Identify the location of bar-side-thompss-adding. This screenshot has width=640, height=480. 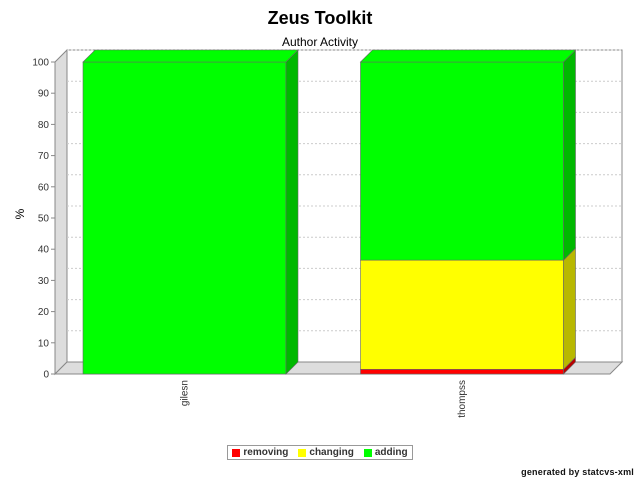
(569, 155).